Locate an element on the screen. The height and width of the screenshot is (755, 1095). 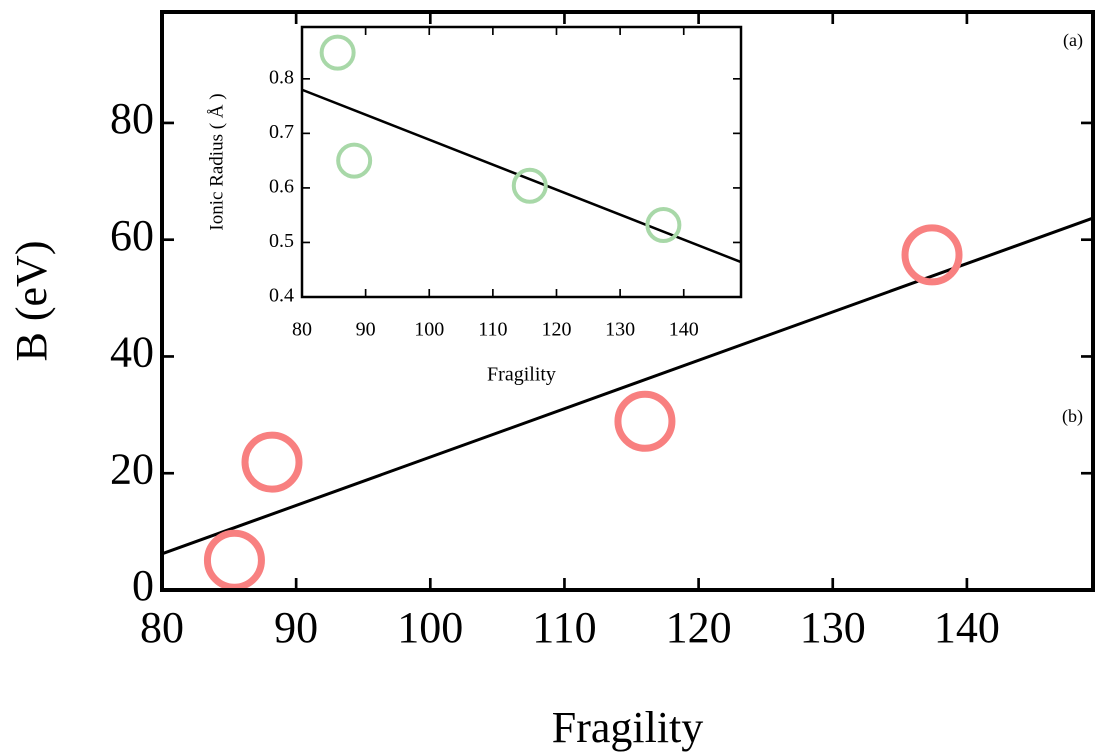
panel-label: (b) is located at coordinates (1072, 416).